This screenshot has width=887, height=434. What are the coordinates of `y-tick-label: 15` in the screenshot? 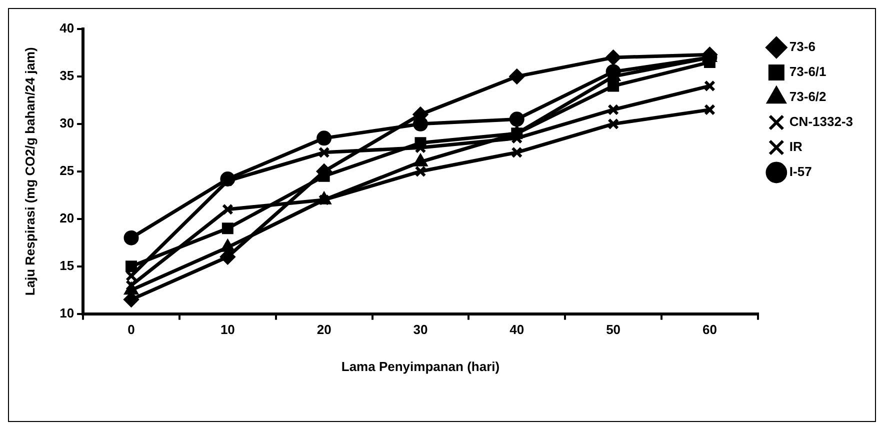 It's located at (67, 265).